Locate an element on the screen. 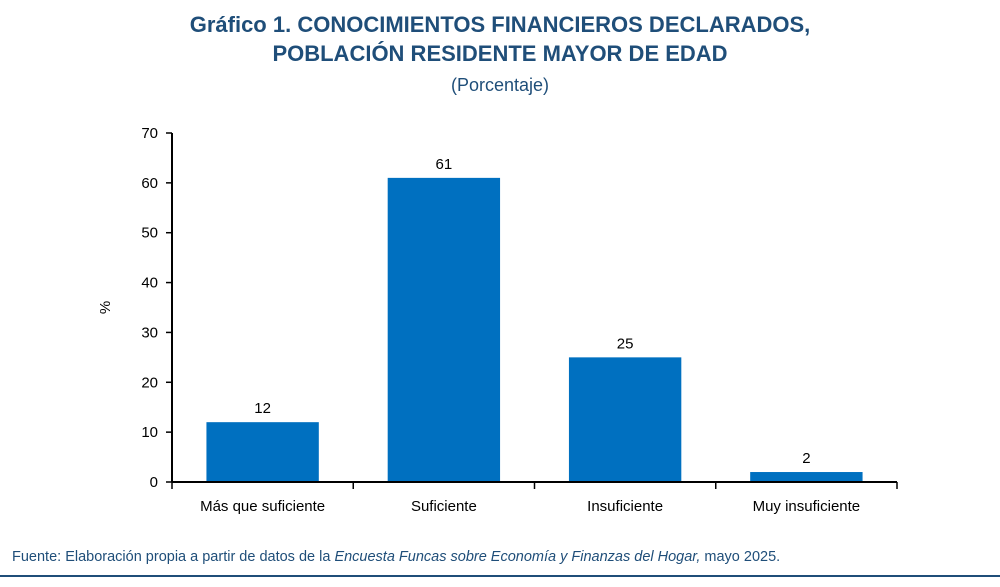  data-label: 61 is located at coordinates (444, 164).